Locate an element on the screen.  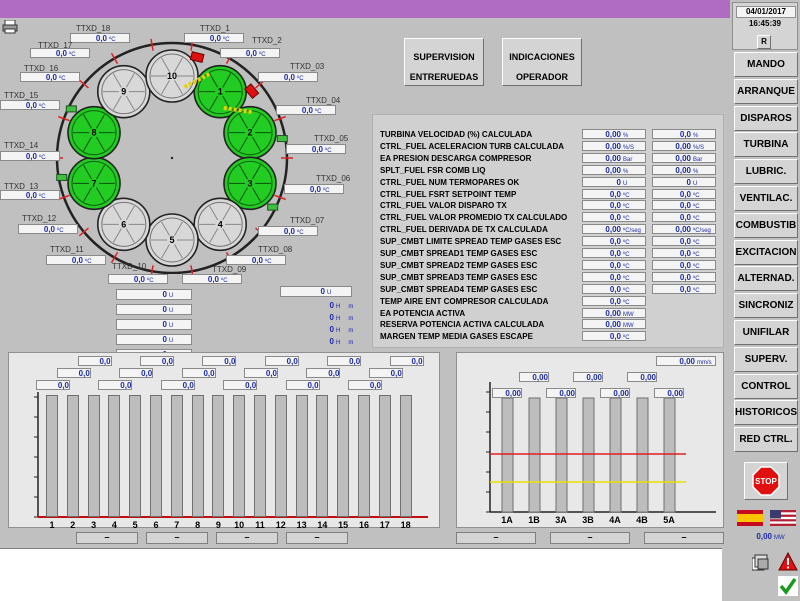
left-chart-dash-button-1: – is located at coordinates (107, 538).